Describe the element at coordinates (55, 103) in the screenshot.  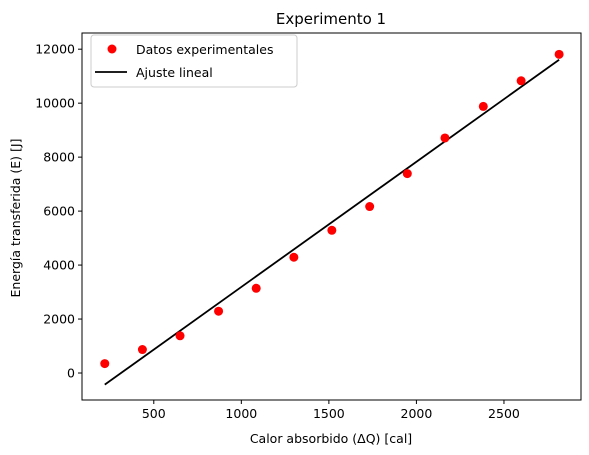
I see `y-tick-label: 10000` at that location.